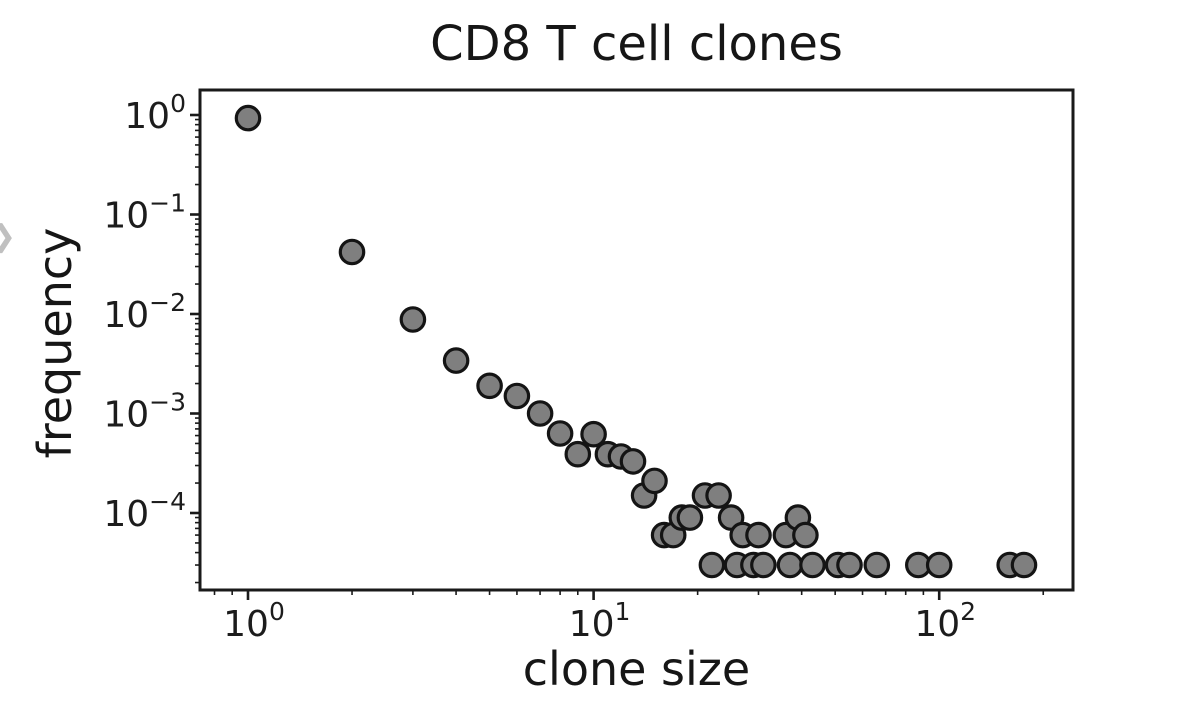 The image size is (1177, 718). What do you see at coordinates (144, 412) in the screenshot?
I see `y-tick-label: 10⁻³` at bounding box center [144, 412].